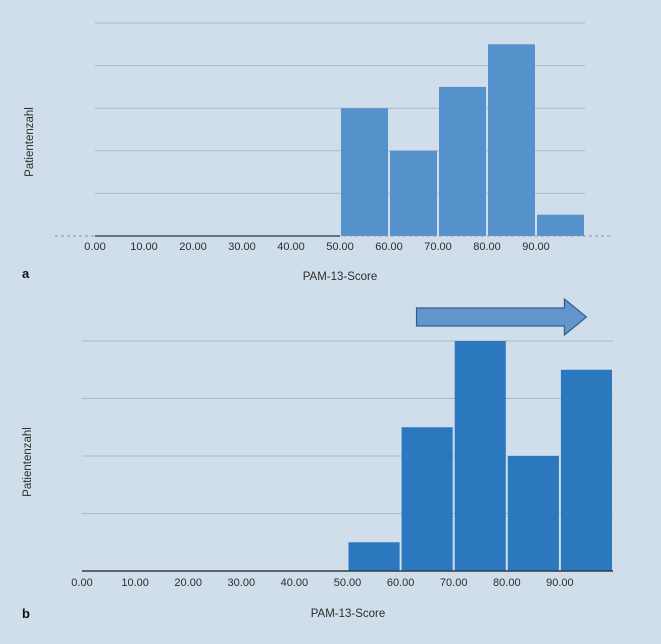  What do you see at coordinates (26, 273) in the screenshot?
I see `panel-label-a: a` at bounding box center [26, 273].